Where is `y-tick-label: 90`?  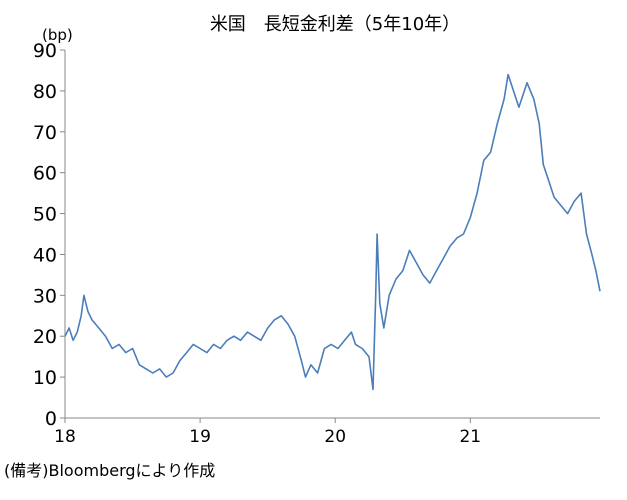 y-tick-label: 90 is located at coordinates (45, 51).